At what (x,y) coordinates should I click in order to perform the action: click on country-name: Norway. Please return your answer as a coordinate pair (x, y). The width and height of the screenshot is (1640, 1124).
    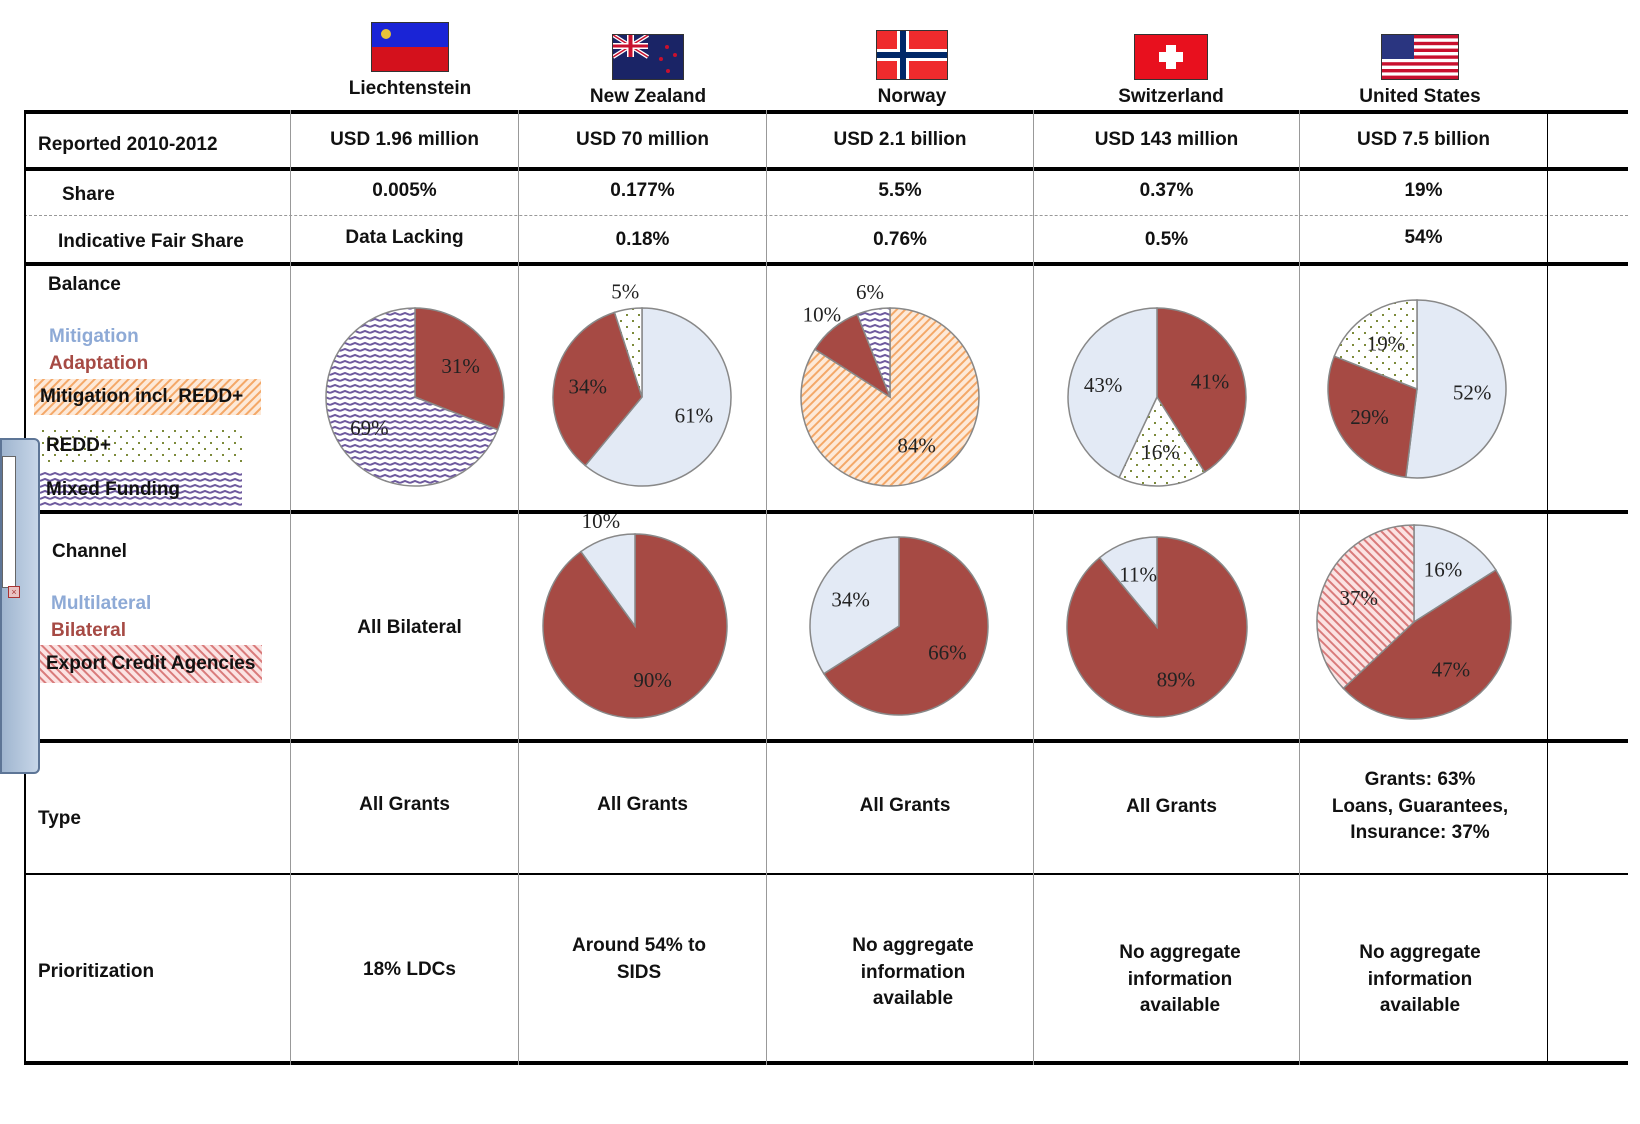
    Looking at the image, I should click on (912, 96).